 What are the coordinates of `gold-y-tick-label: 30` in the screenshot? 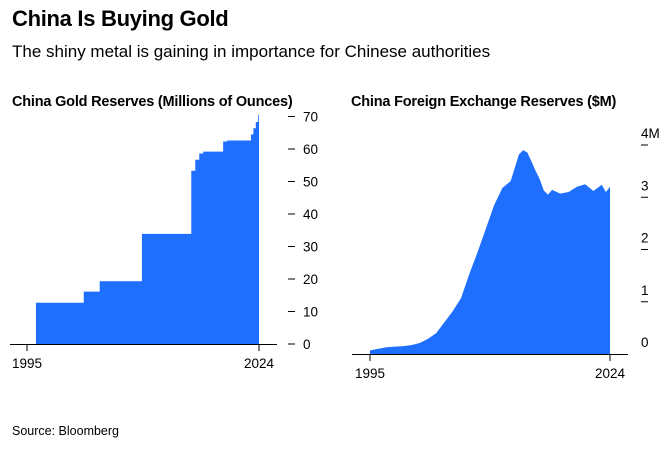 It's located at (310, 247).